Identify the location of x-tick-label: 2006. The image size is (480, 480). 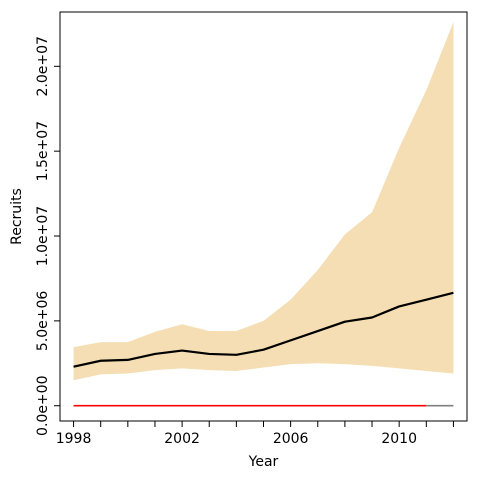
(291, 439).